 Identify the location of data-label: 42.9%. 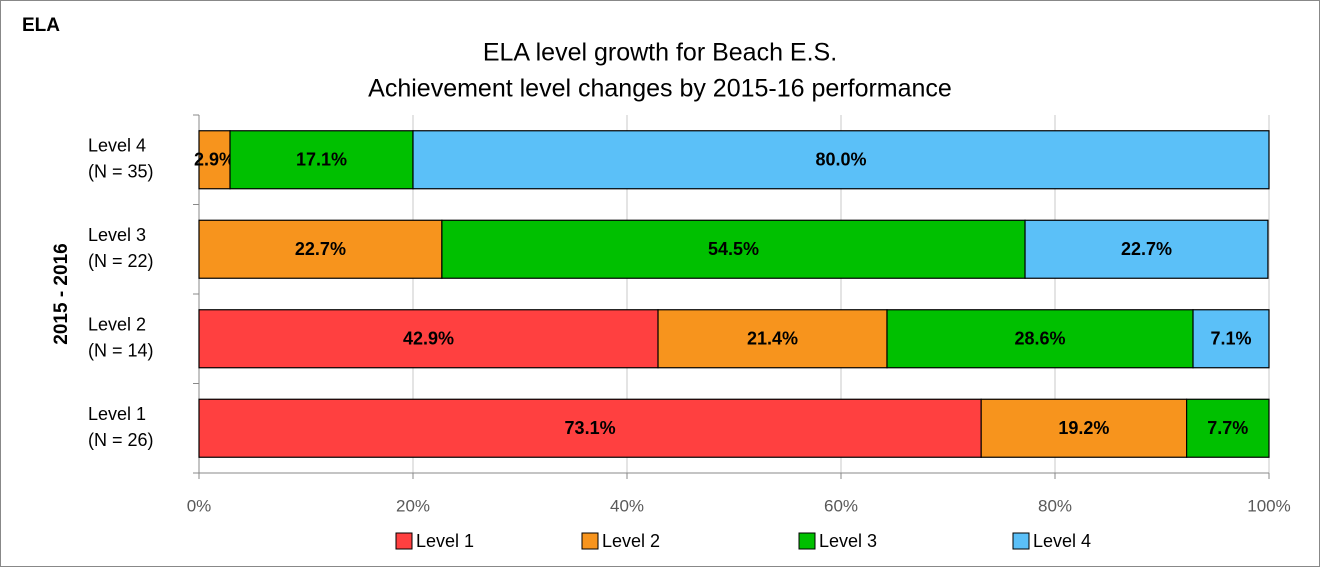
(428, 339).